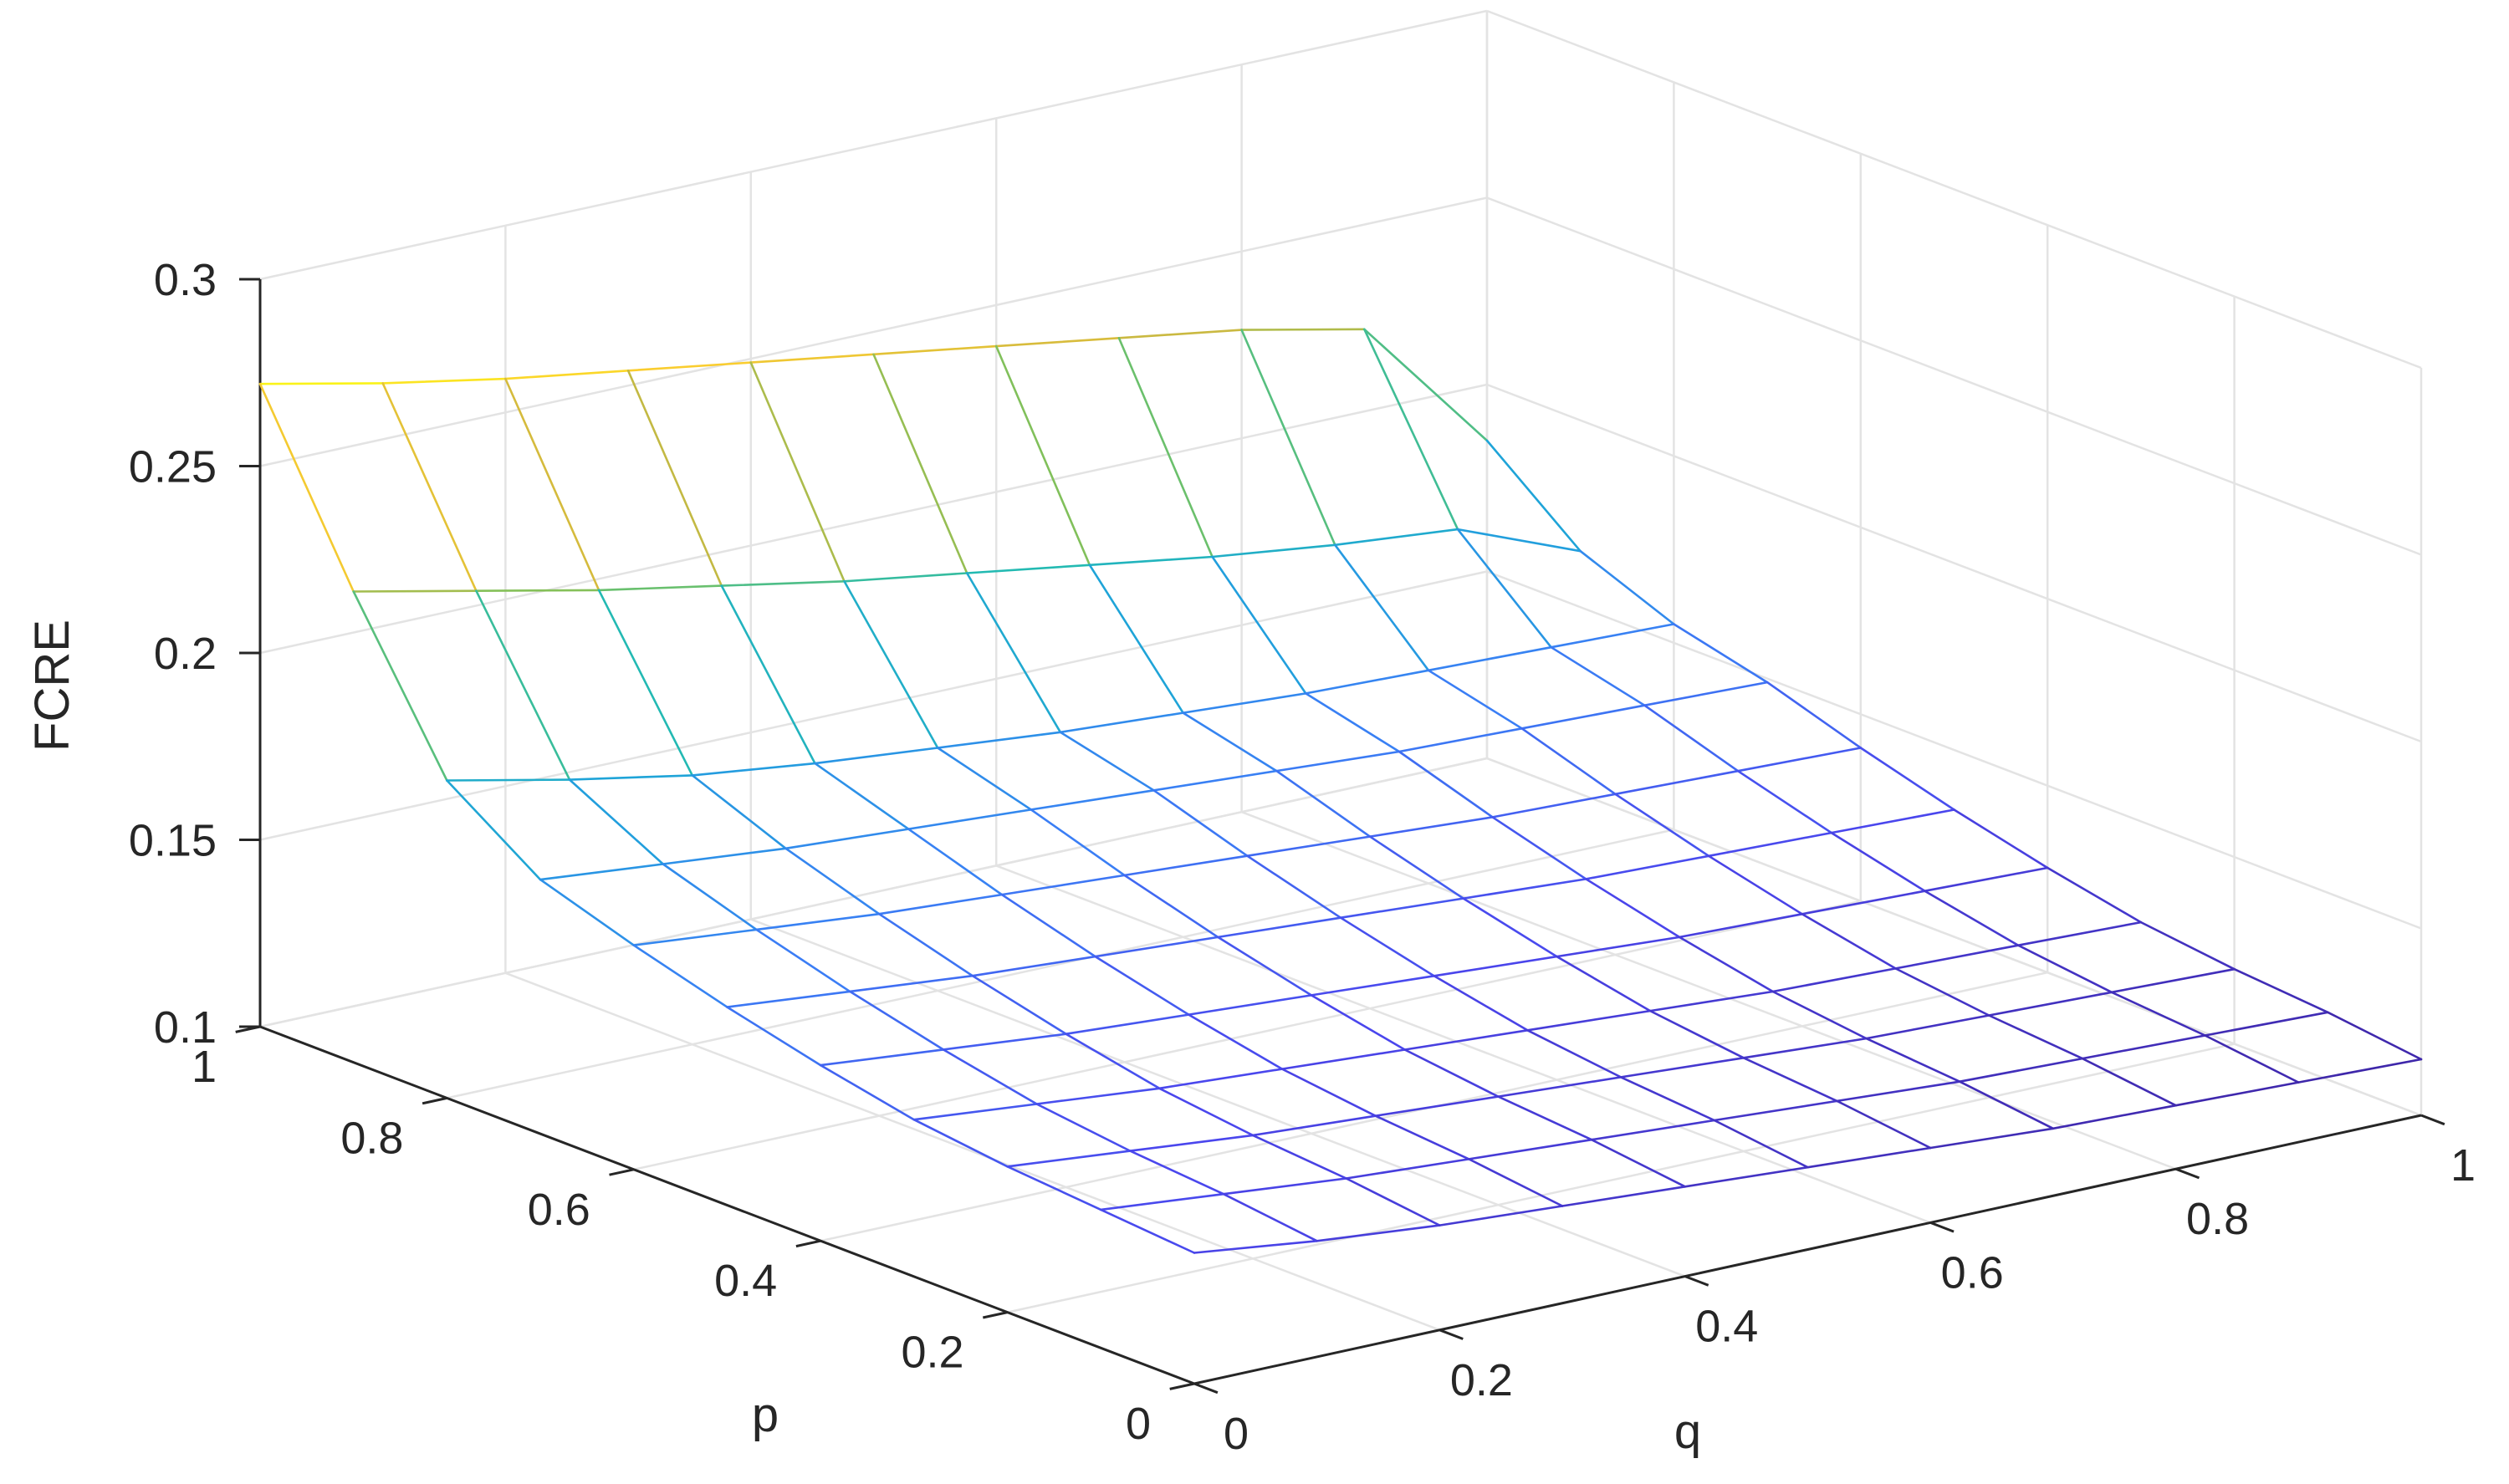 Image resolution: width=2509 pixels, height=1484 pixels. Describe the element at coordinates (1727, 1327) in the screenshot. I see `x-tick-label: 0.4` at that location.